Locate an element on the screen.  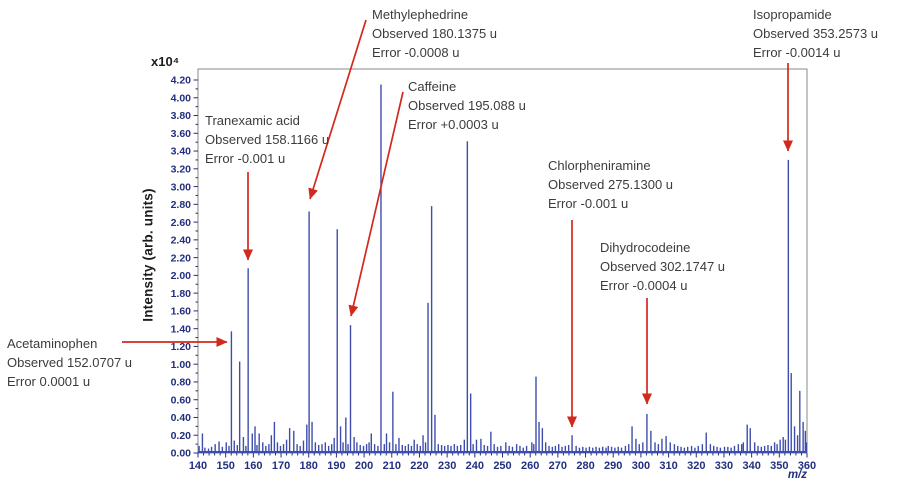
svg-text: 4.20 is located at coordinates (181, 81).